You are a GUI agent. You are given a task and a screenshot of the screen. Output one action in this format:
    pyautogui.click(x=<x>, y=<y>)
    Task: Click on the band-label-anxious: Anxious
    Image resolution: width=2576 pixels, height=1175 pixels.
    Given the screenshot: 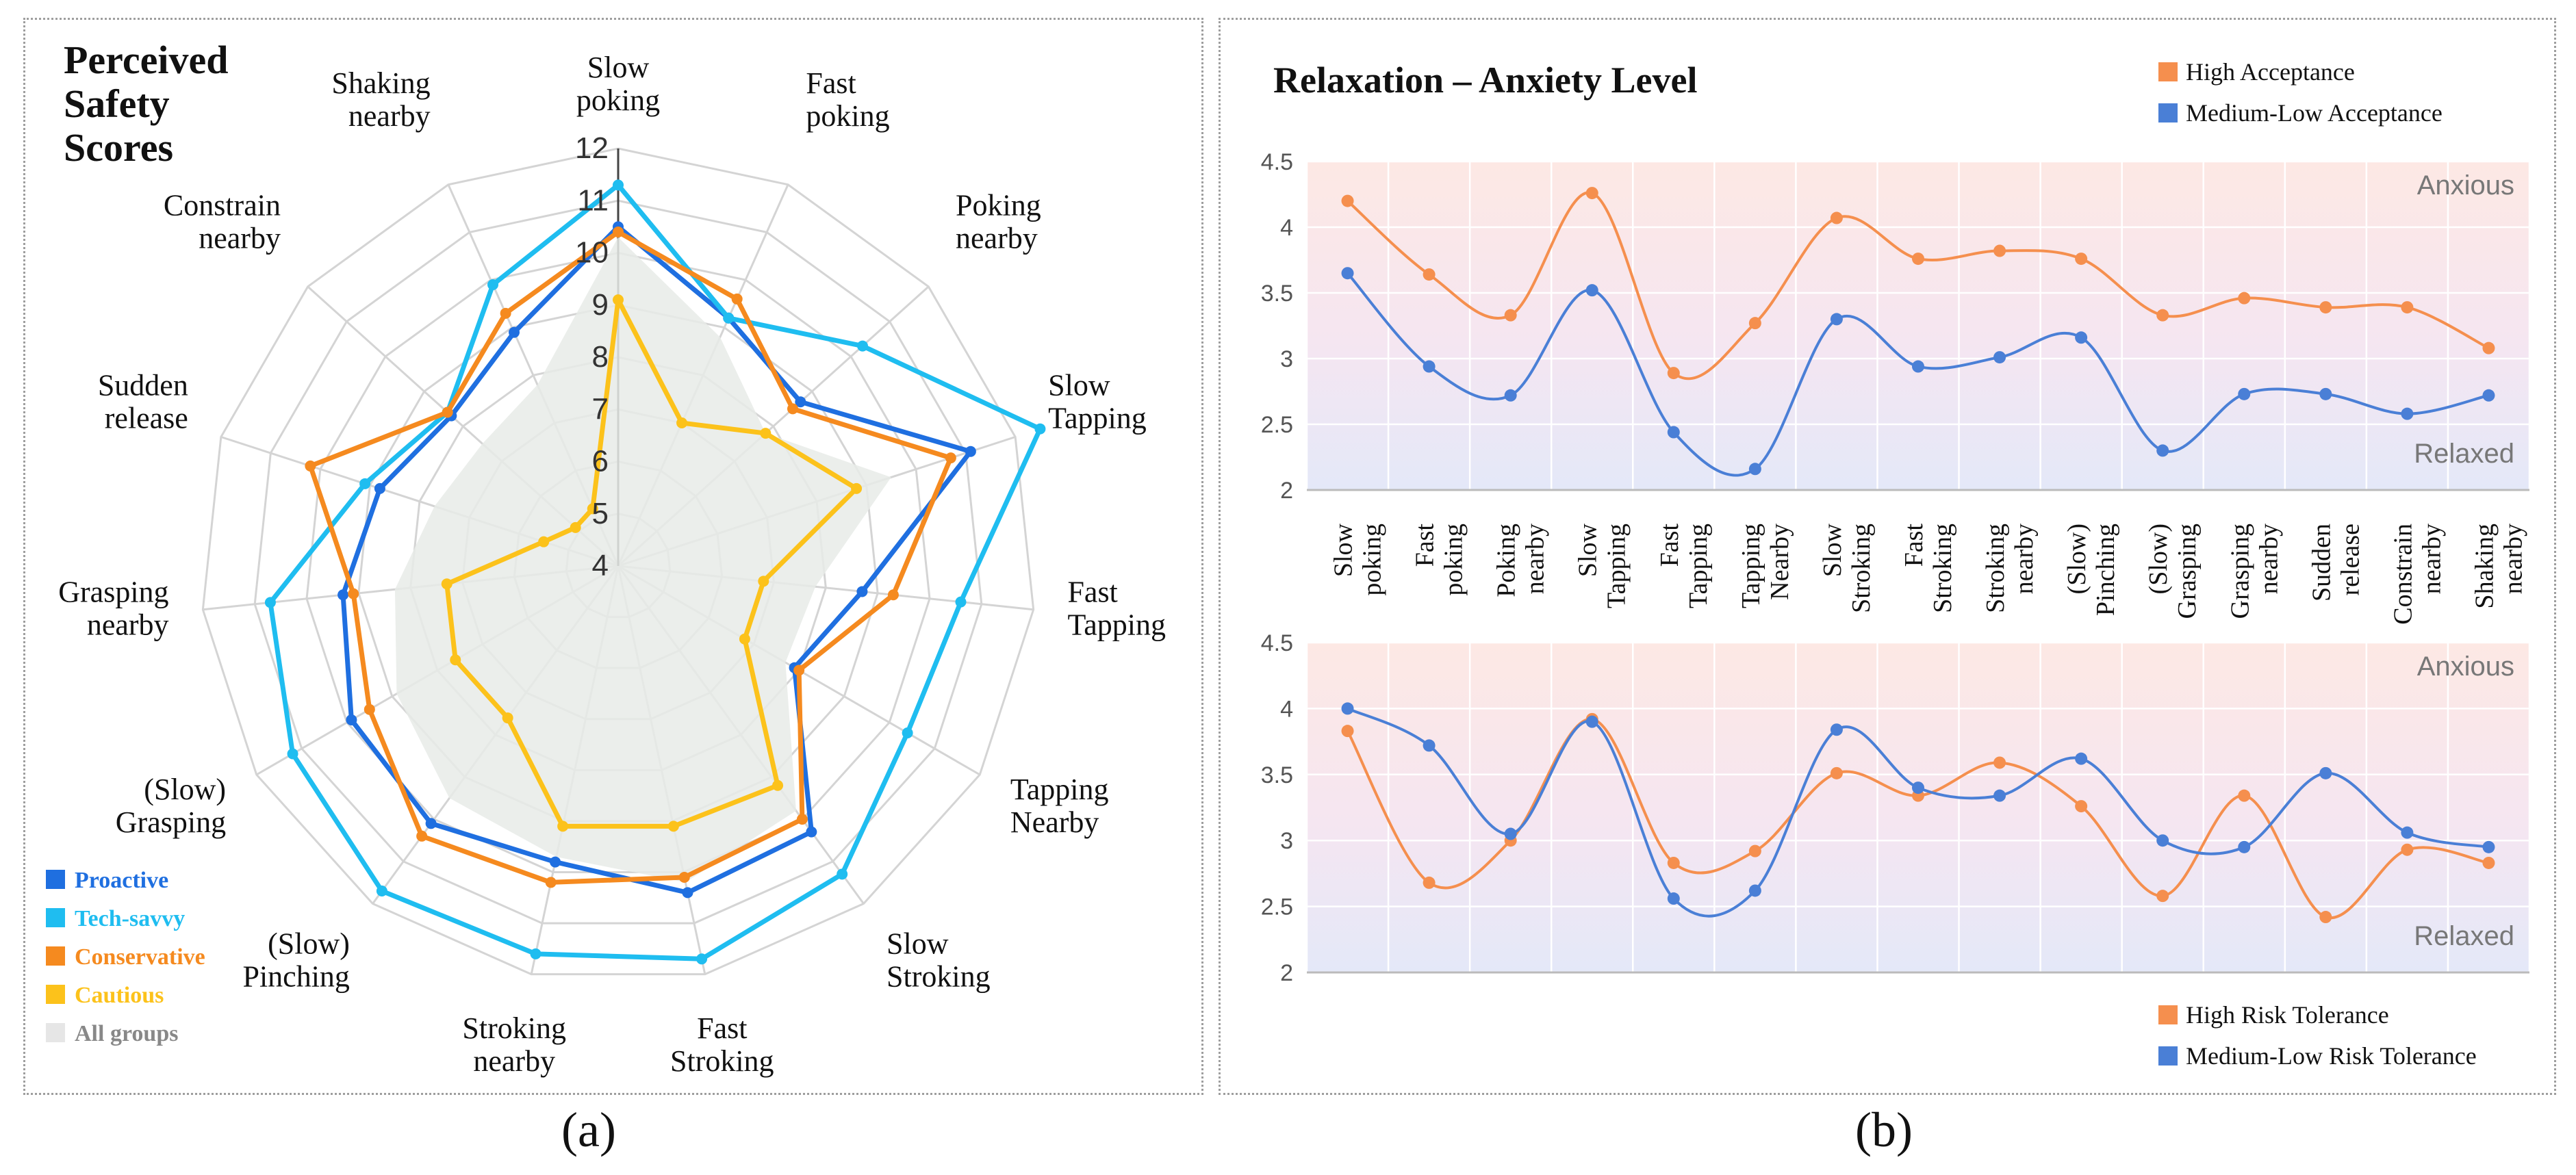 What is the action you would take?
    pyautogui.click(x=2466, y=186)
    